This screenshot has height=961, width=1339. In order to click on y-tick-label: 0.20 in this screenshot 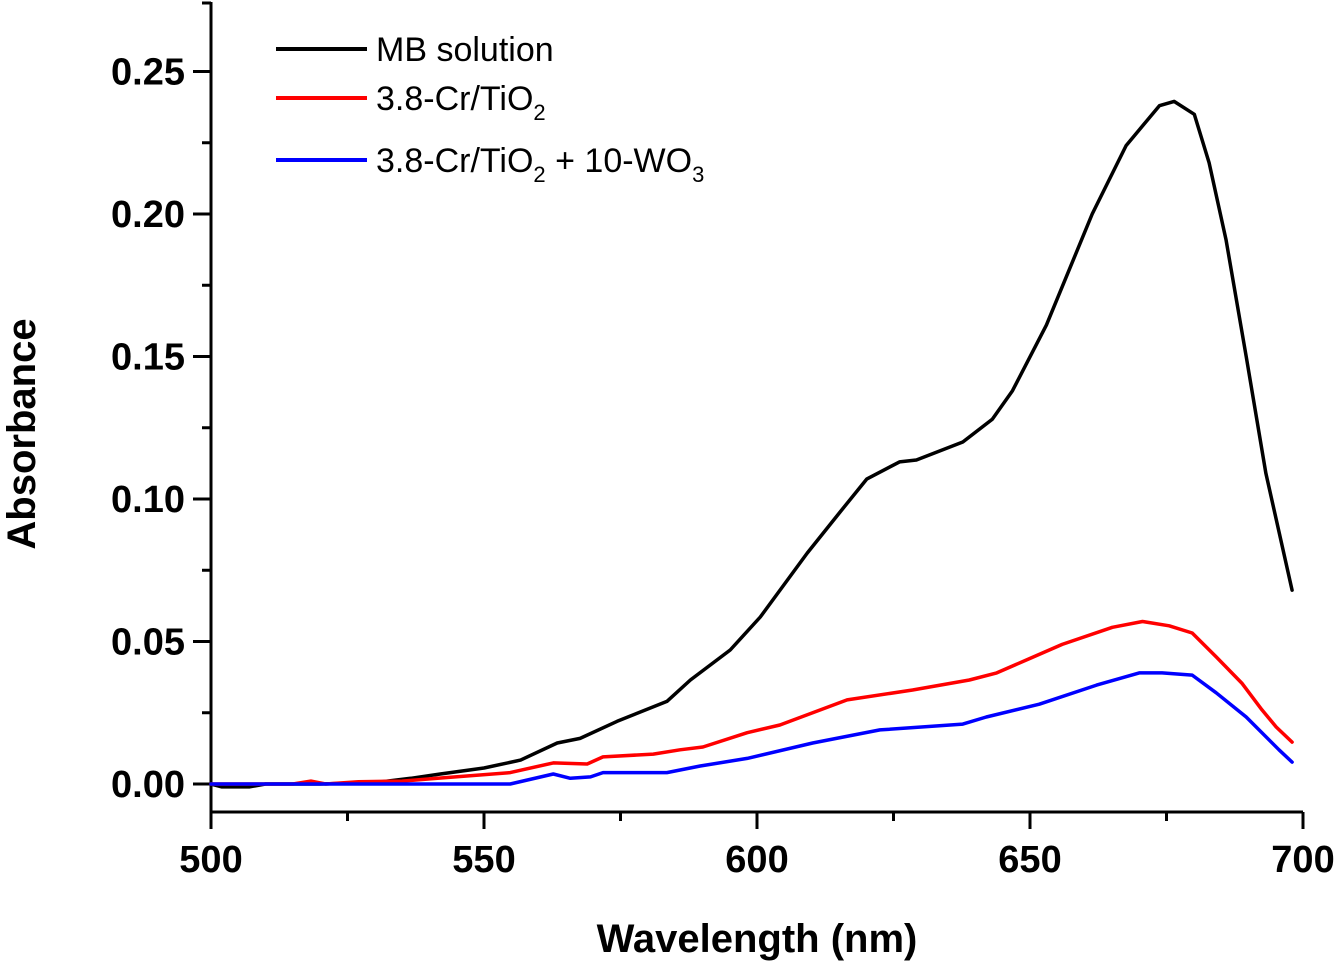, I will do `click(148, 215)`.